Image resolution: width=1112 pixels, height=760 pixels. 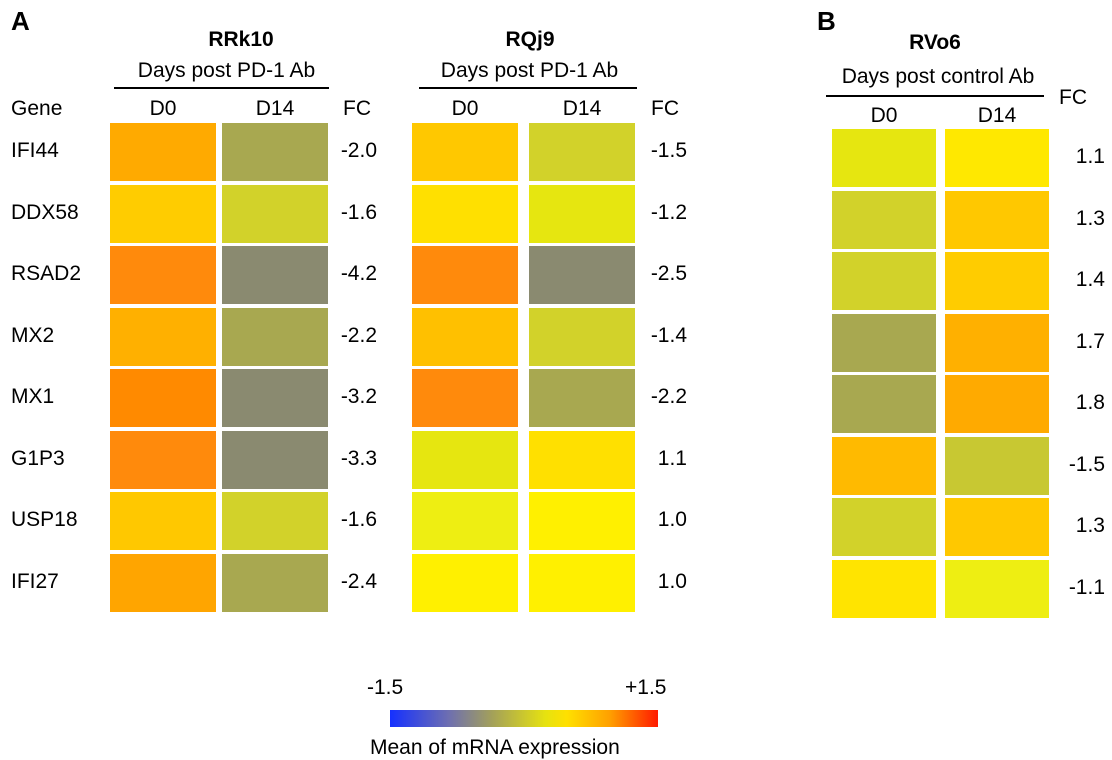 What do you see at coordinates (646, 687) in the screenshot?
I see `colorbar-max-label: +1.5` at bounding box center [646, 687].